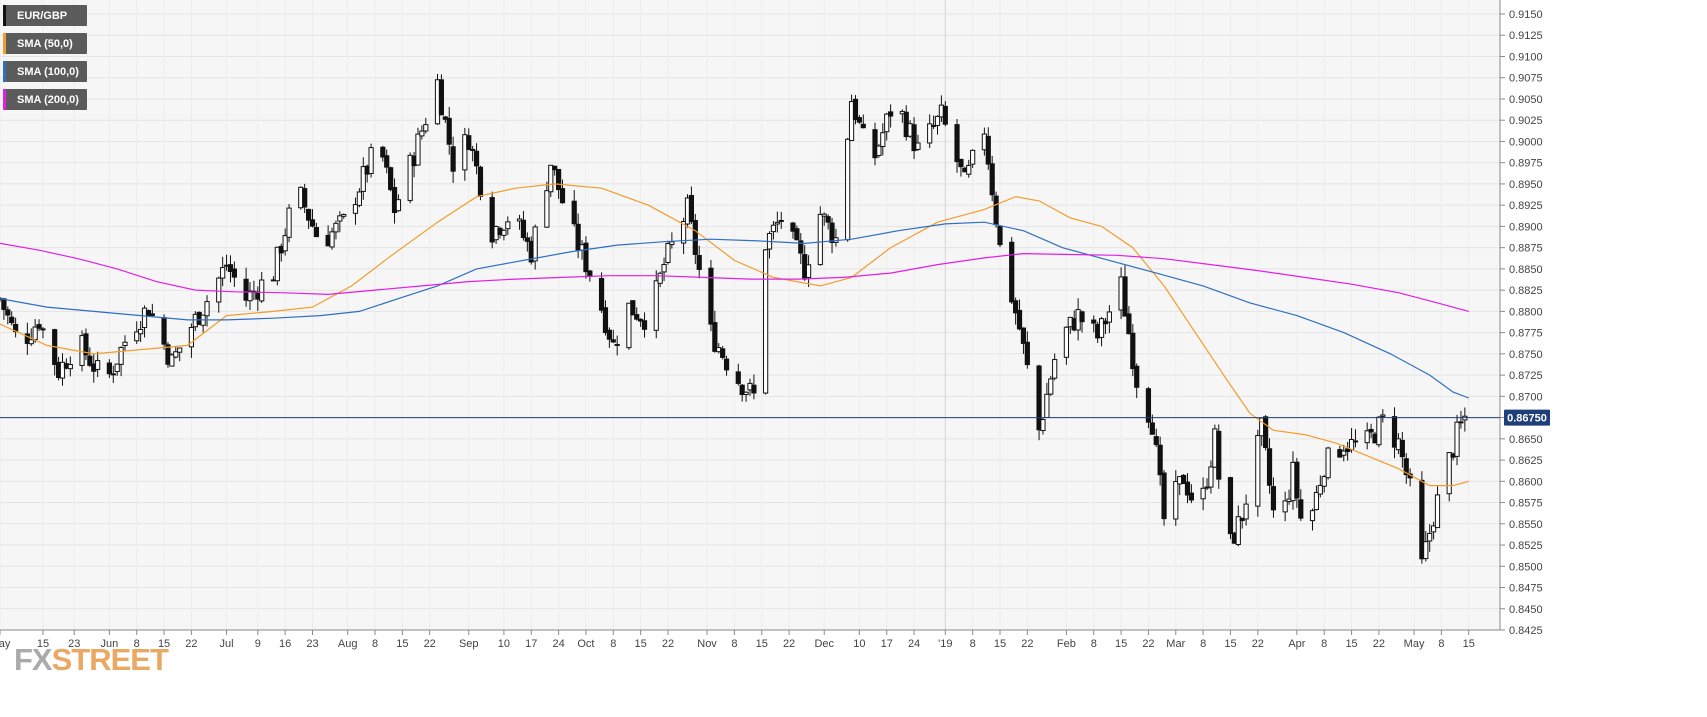  What do you see at coordinates (45, 71) in the screenshot?
I see `legend-item-sma-100: SMA (100,0)` at bounding box center [45, 71].